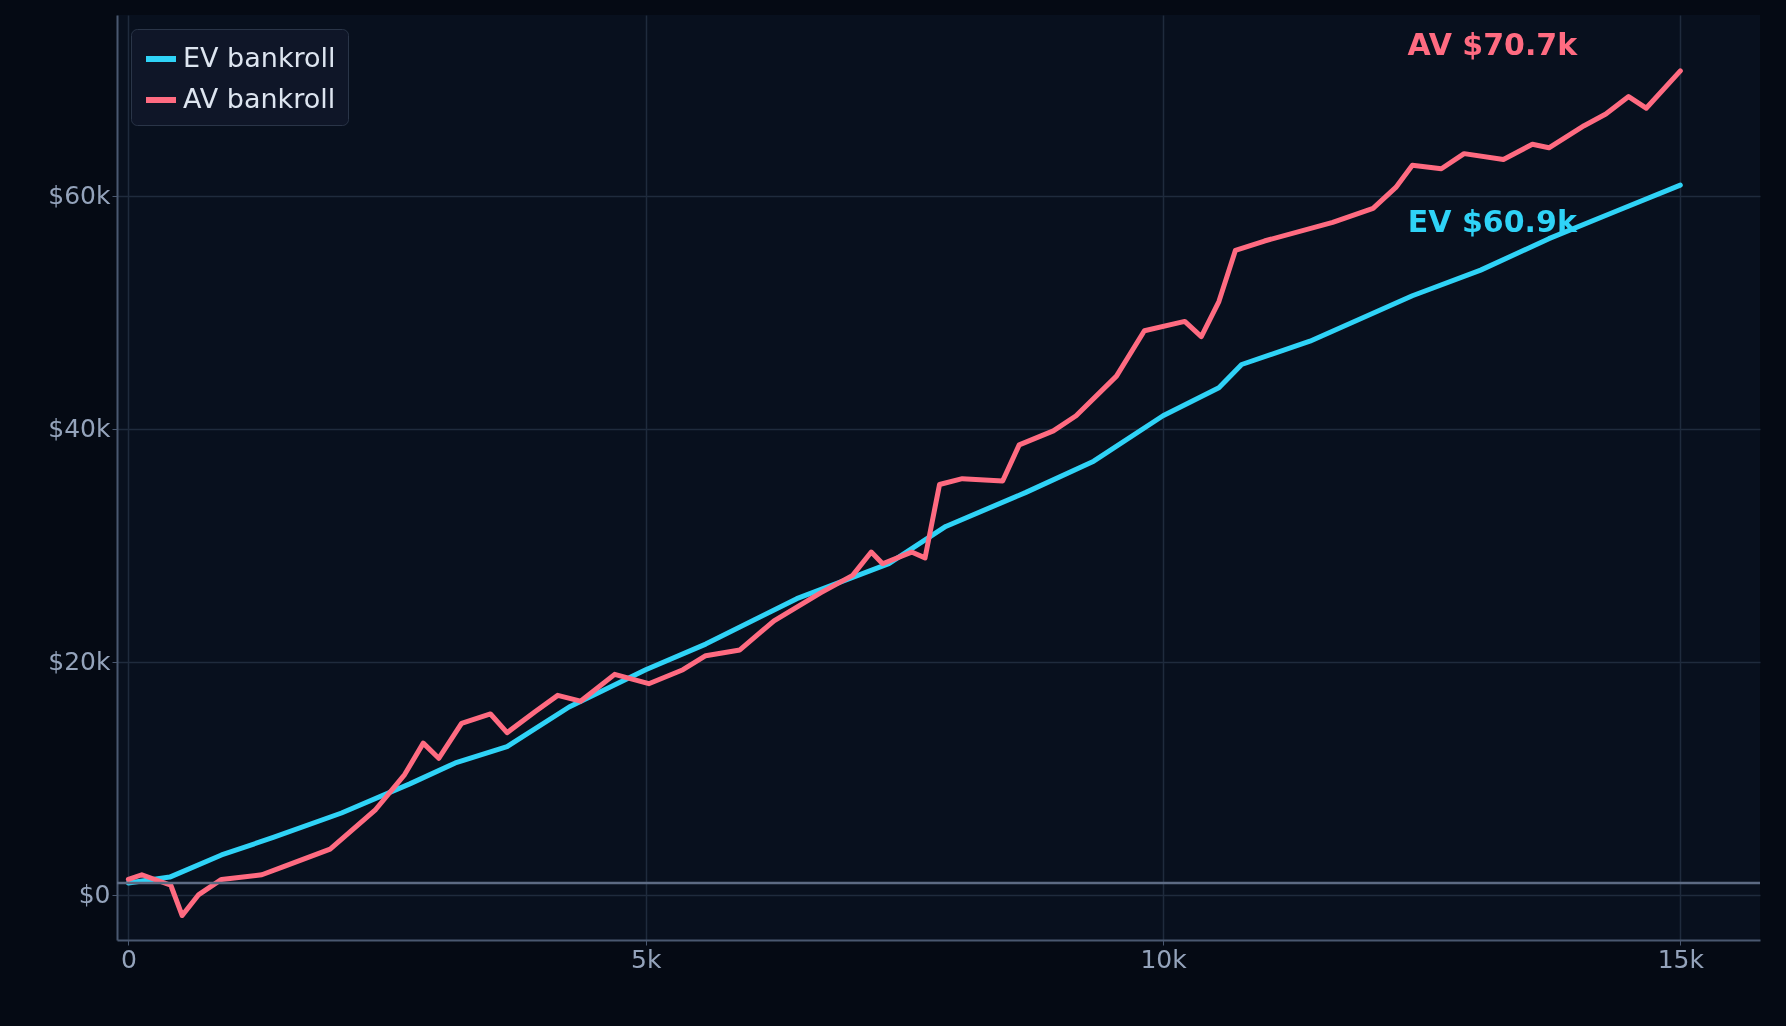  What do you see at coordinates (80, 662) in the screenshot?
I see `y-tick-label: $20k` at bounding box center [80, 662].